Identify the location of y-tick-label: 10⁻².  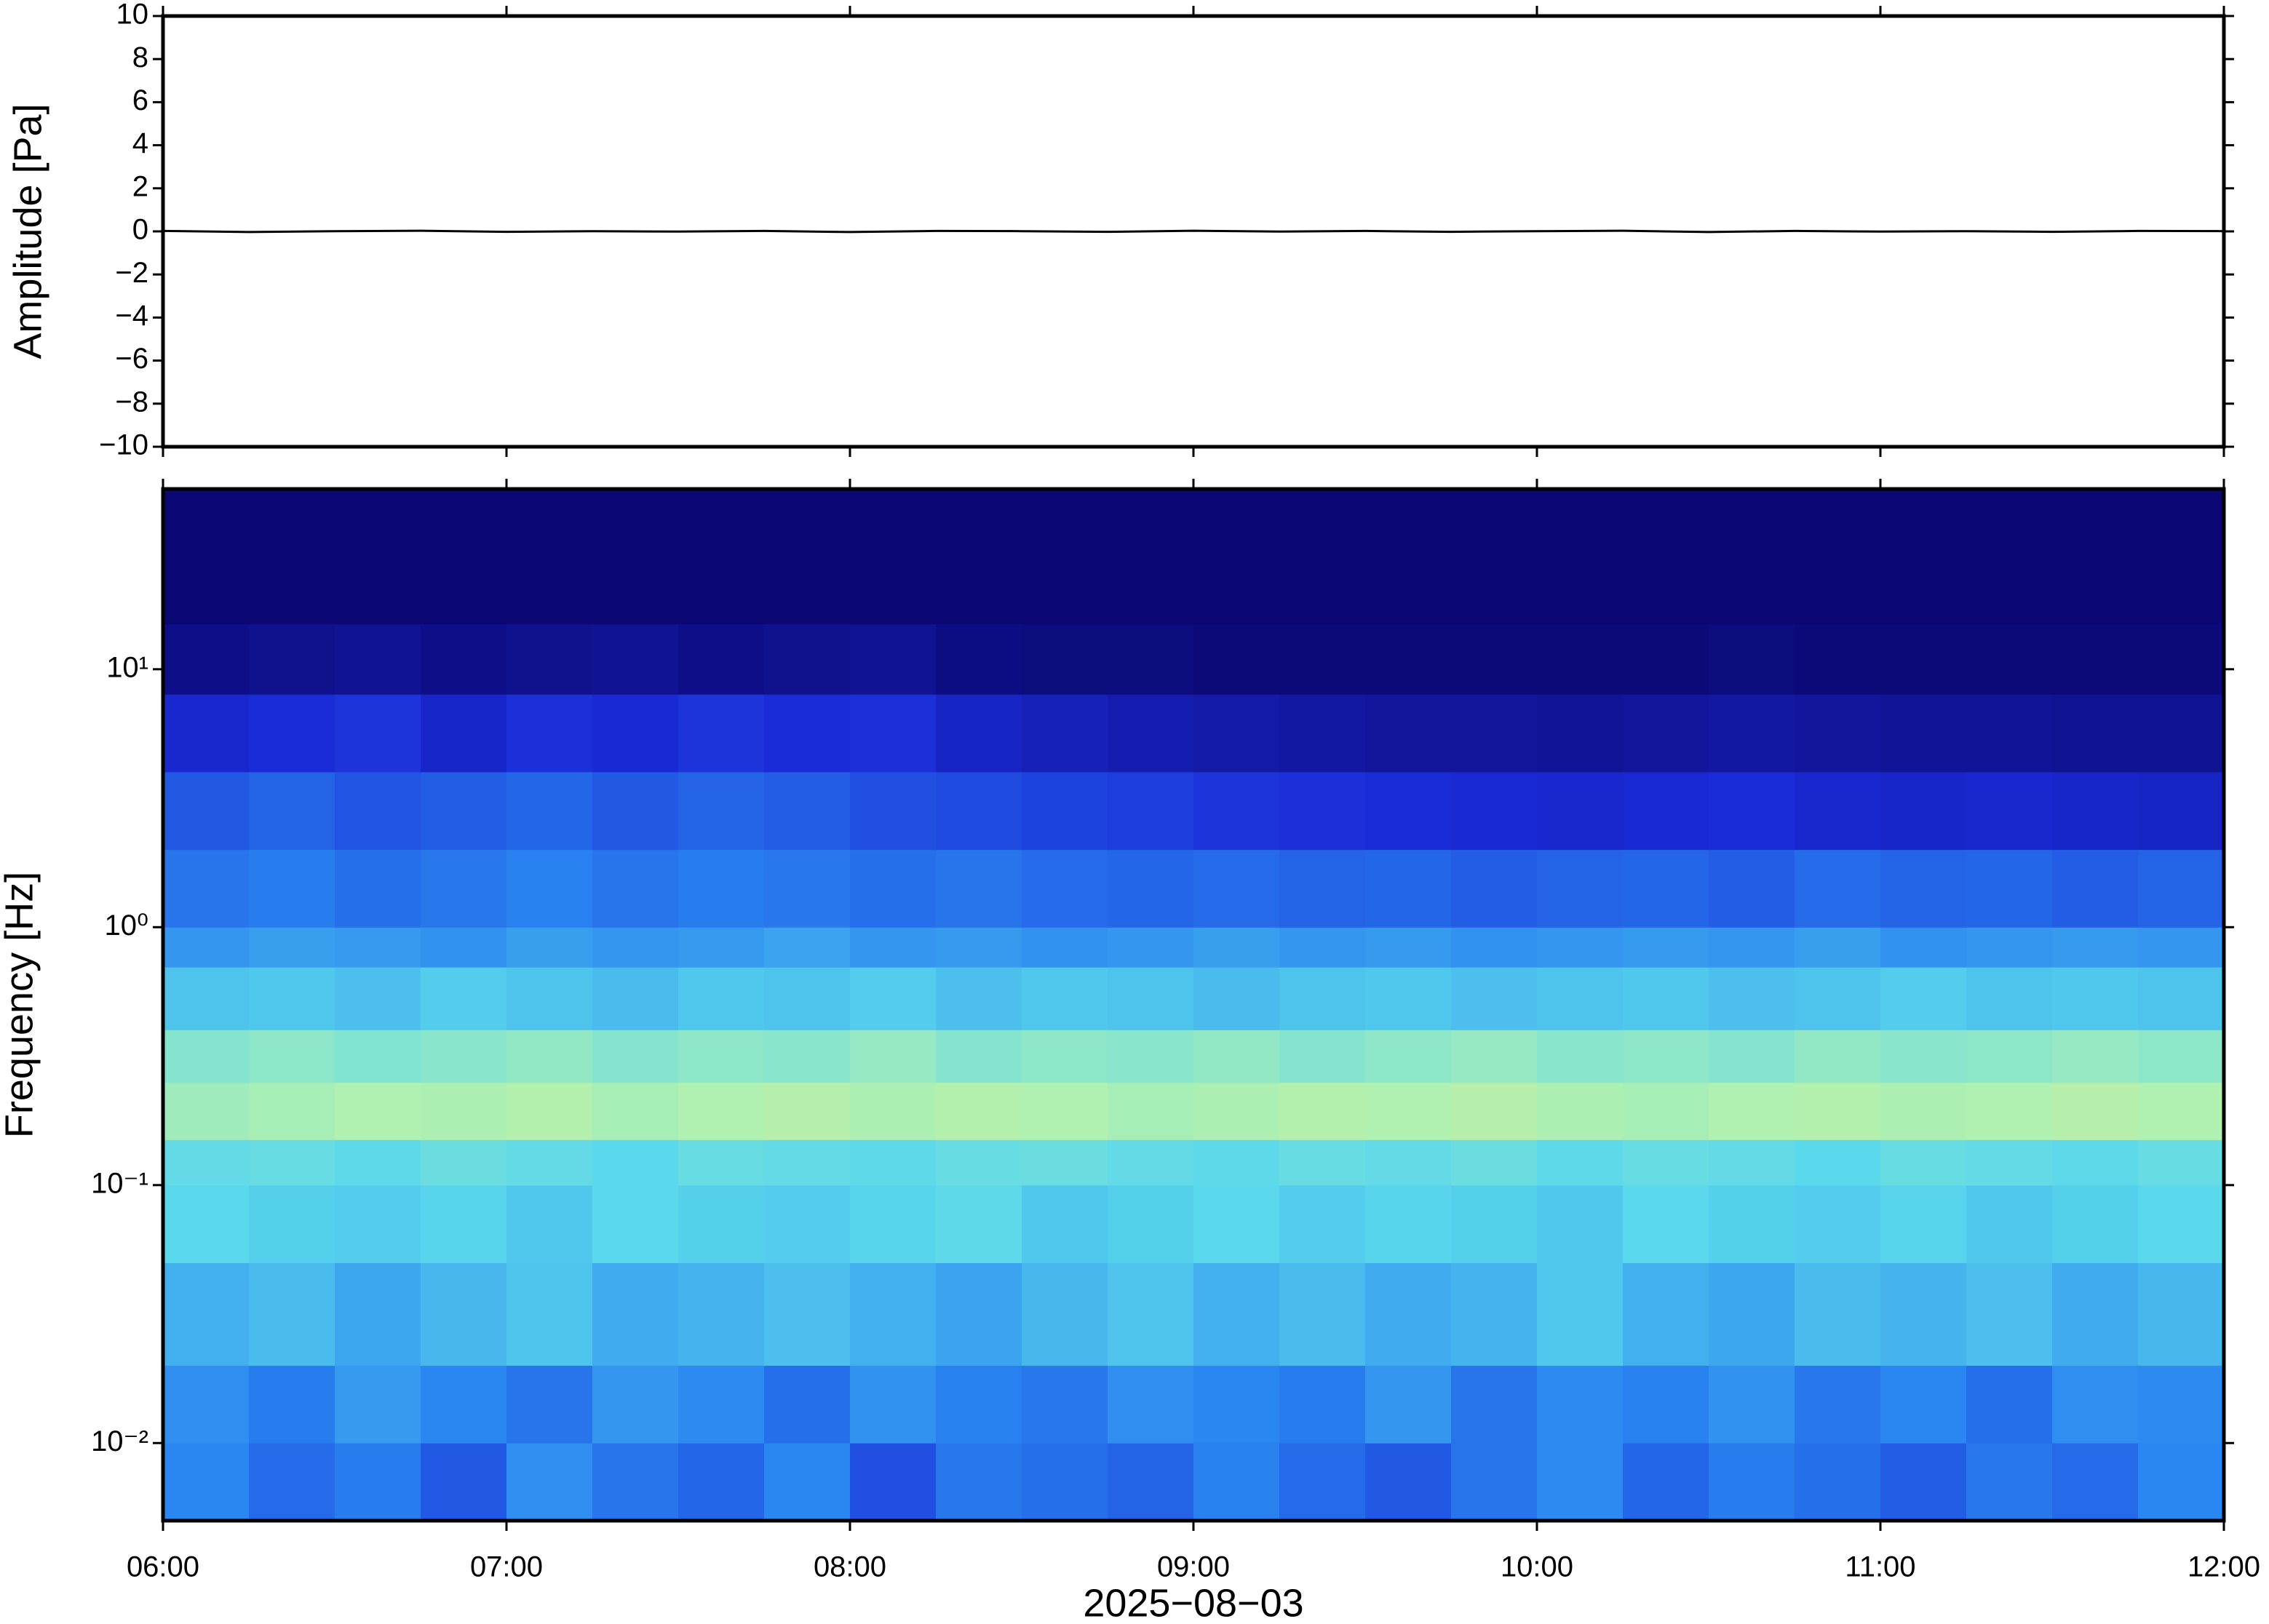
(119, 1441).